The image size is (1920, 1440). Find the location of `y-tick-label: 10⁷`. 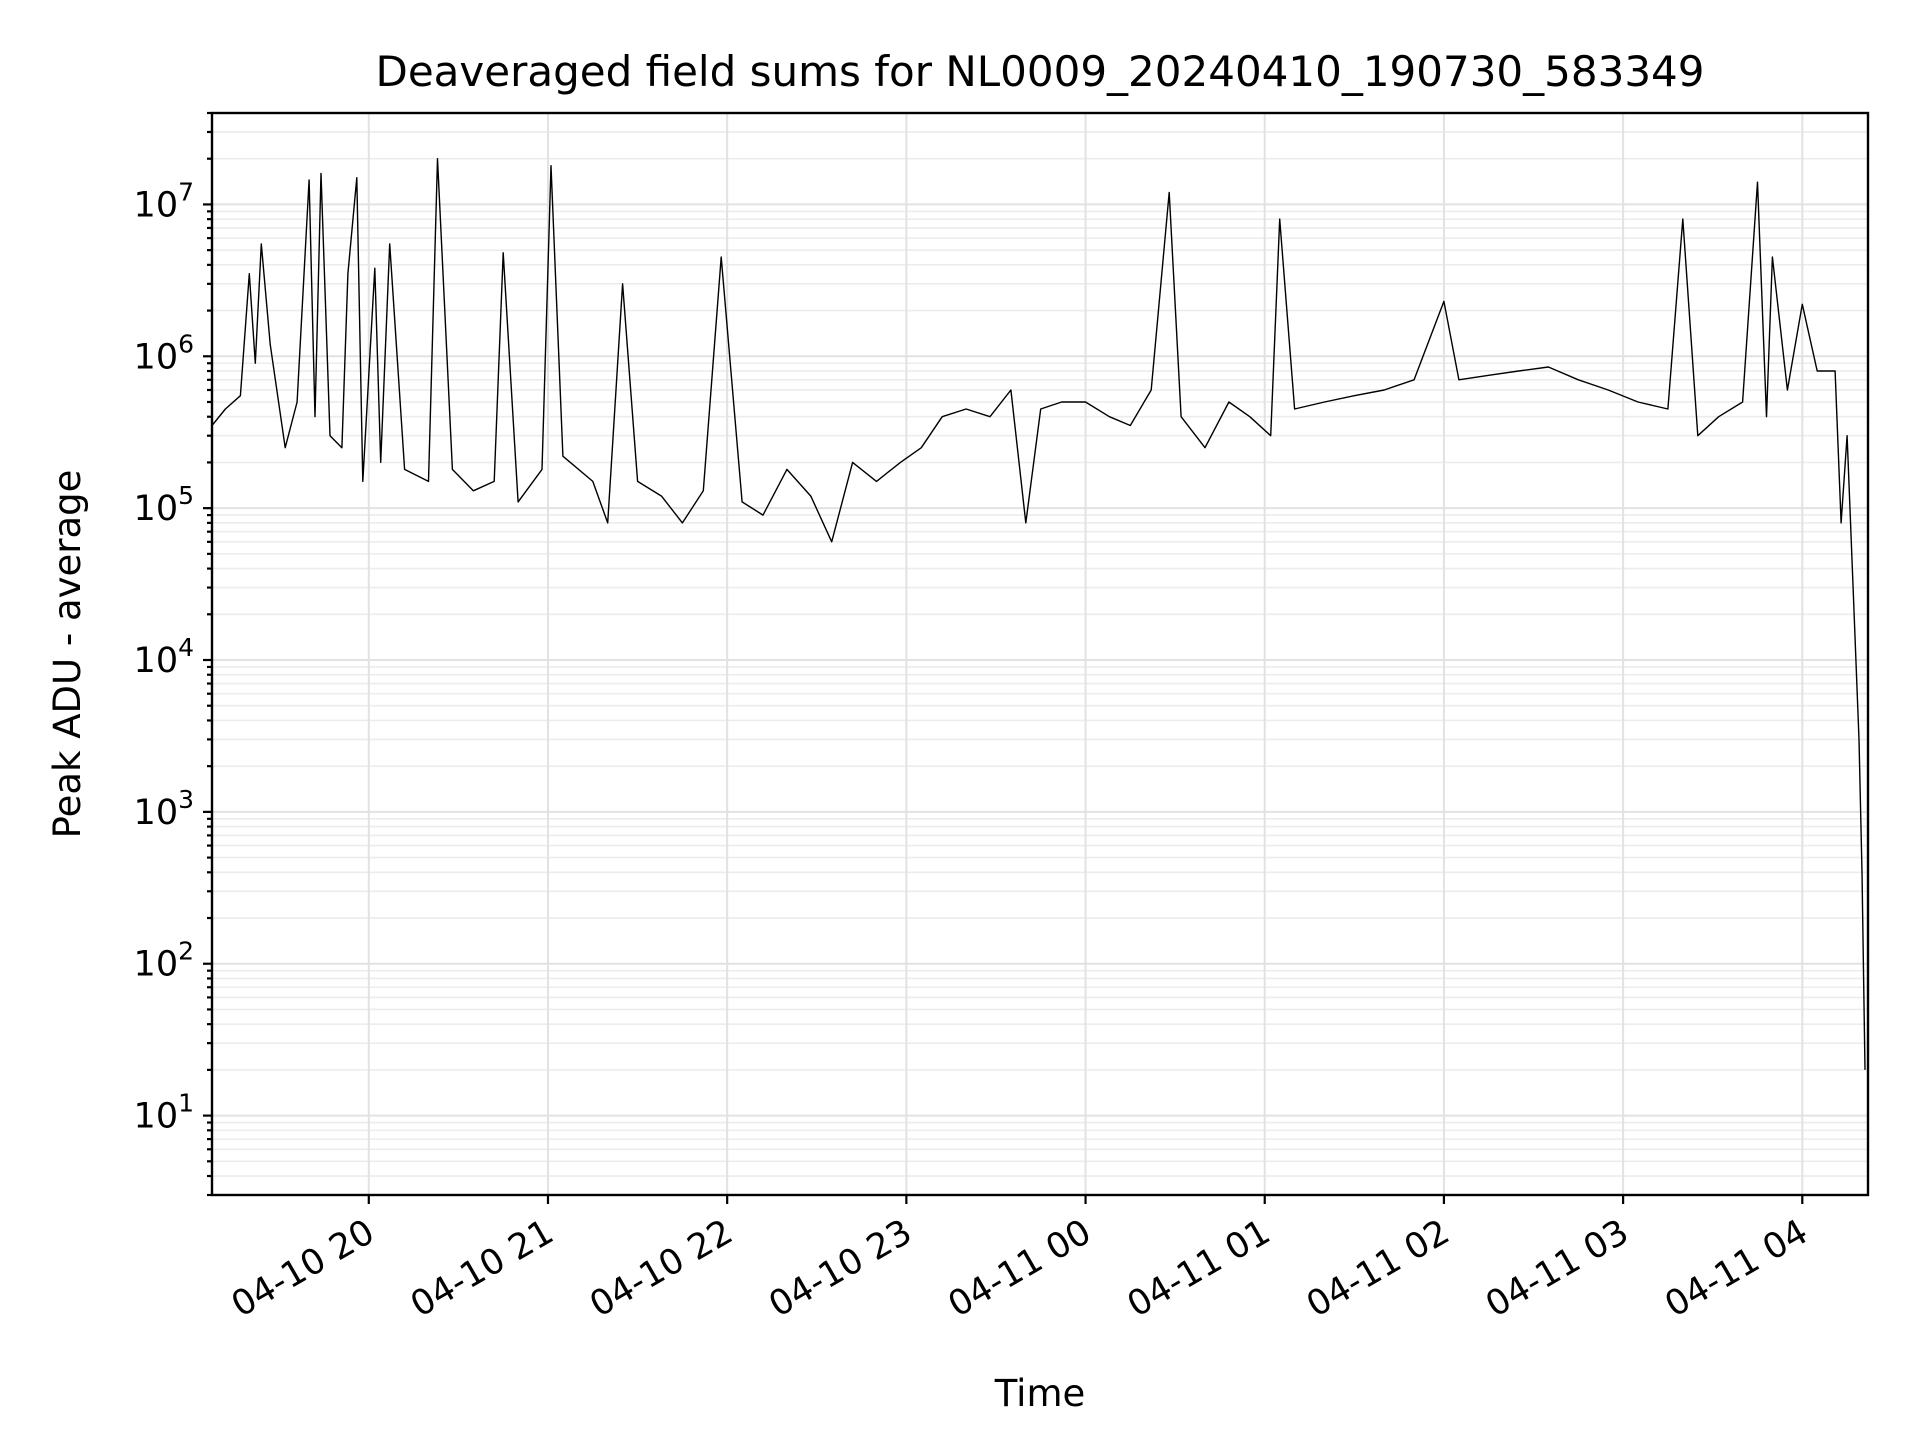

y-tick-label: 10⁷ is located at coordinates (164, 201).